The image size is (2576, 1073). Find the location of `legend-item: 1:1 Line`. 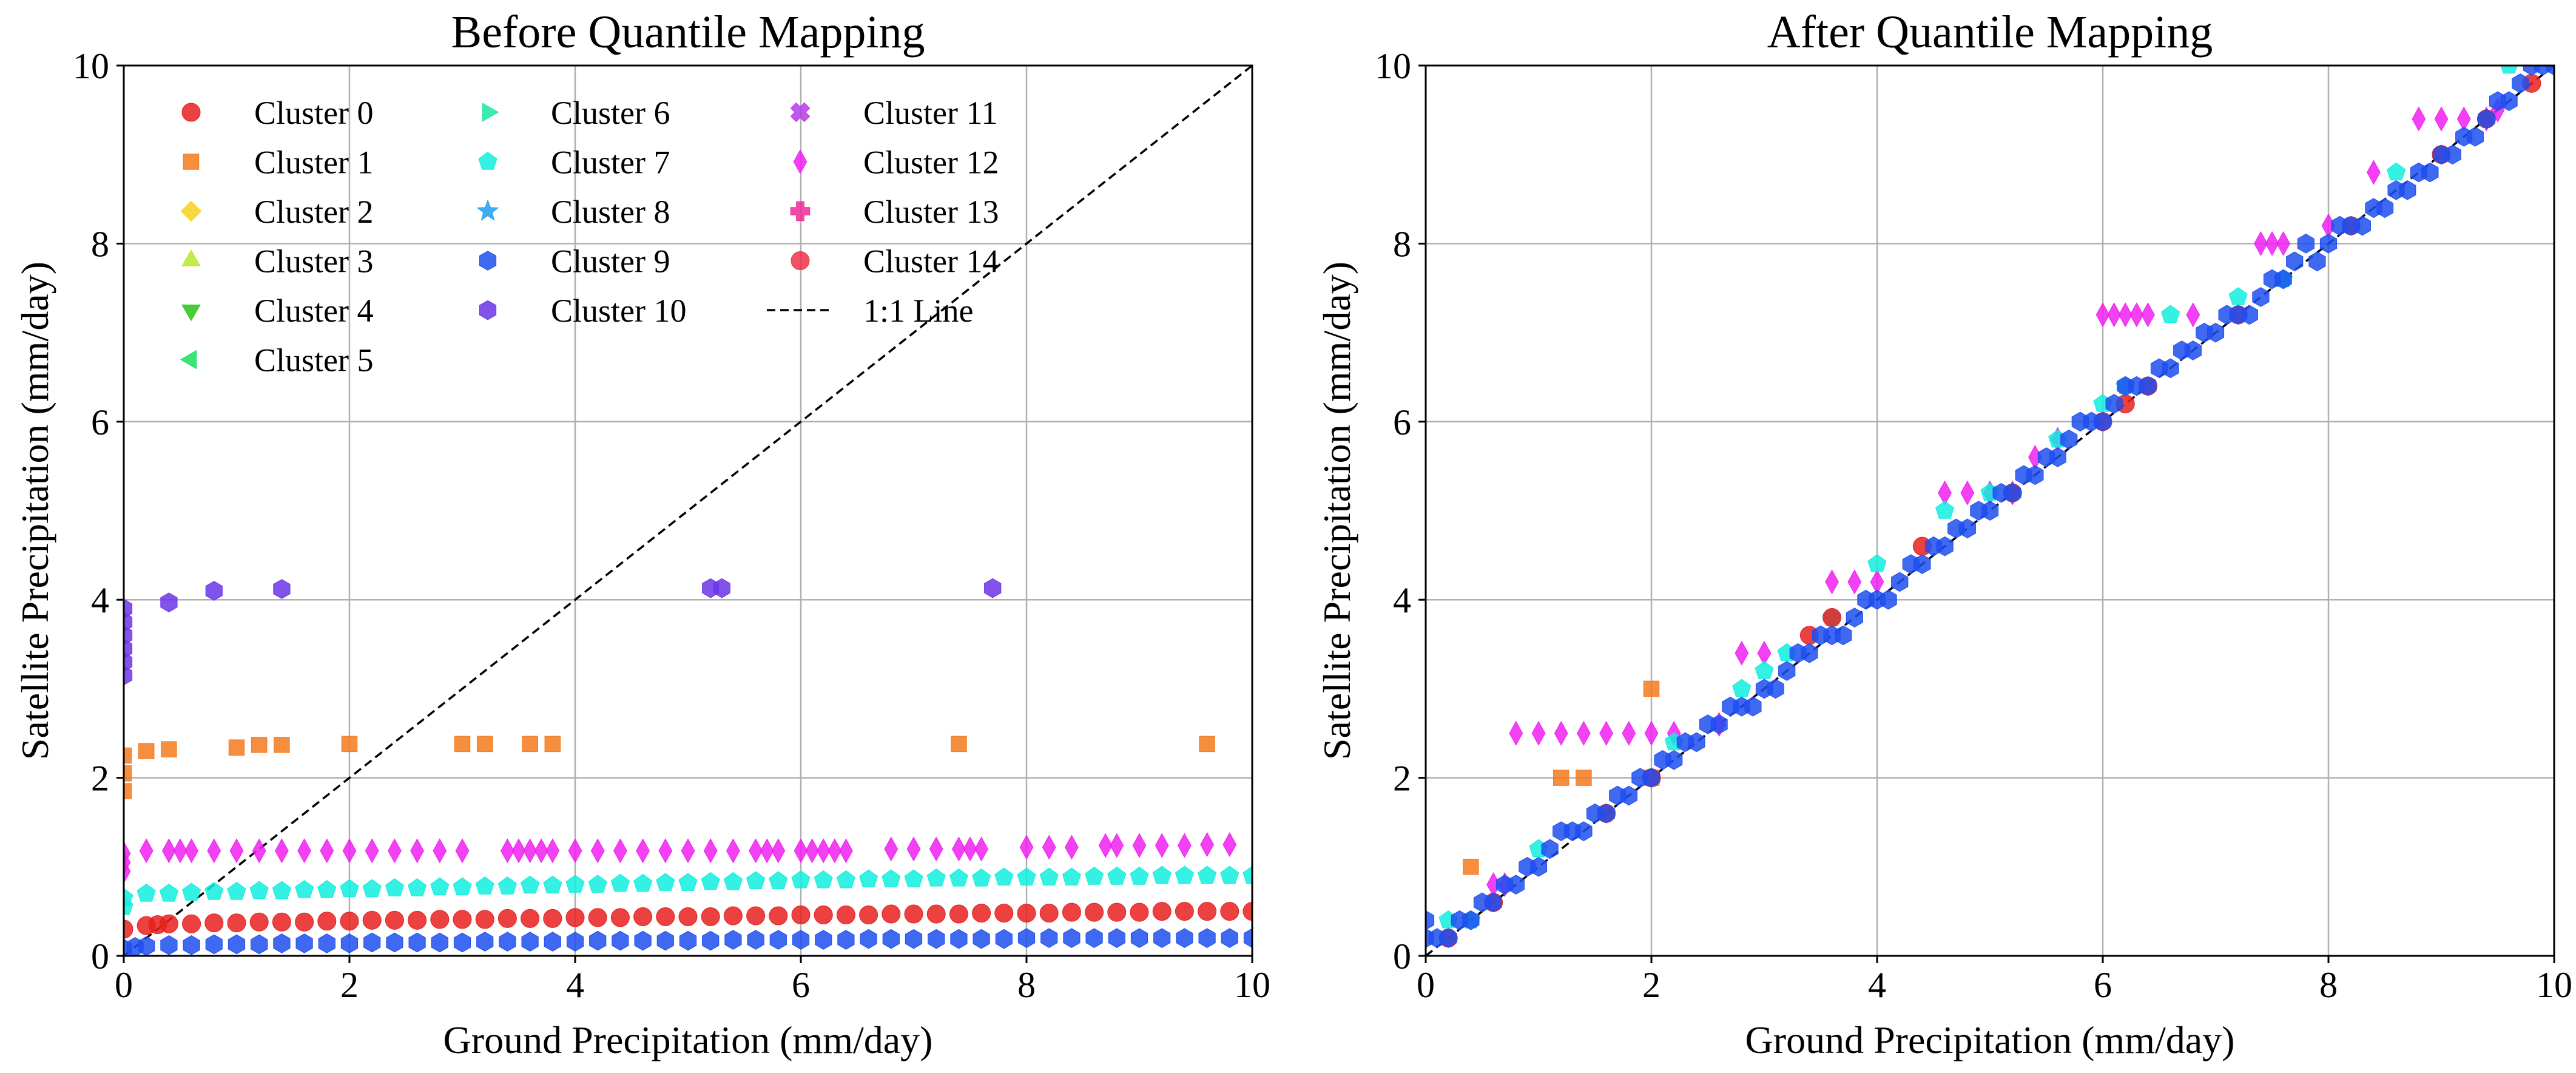

legend-item: 1:1 Line is located at coordinates (870, 311).